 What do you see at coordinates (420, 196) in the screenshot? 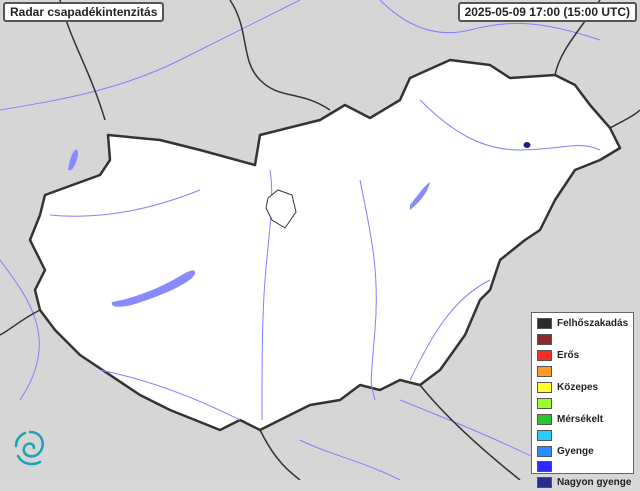
I see `lake-tisza` at bounding box center [420, 196].